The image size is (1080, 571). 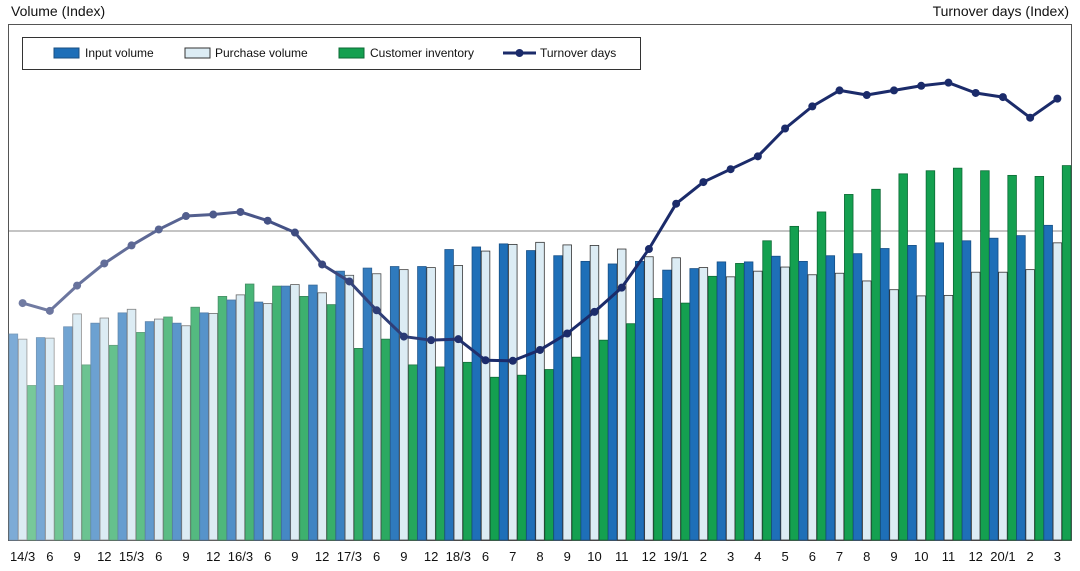 What do you see at coordinates (119, 53) in the screenshot?
I see `legend-label-input-volume: Input volume` at bounding box center [119, 53].